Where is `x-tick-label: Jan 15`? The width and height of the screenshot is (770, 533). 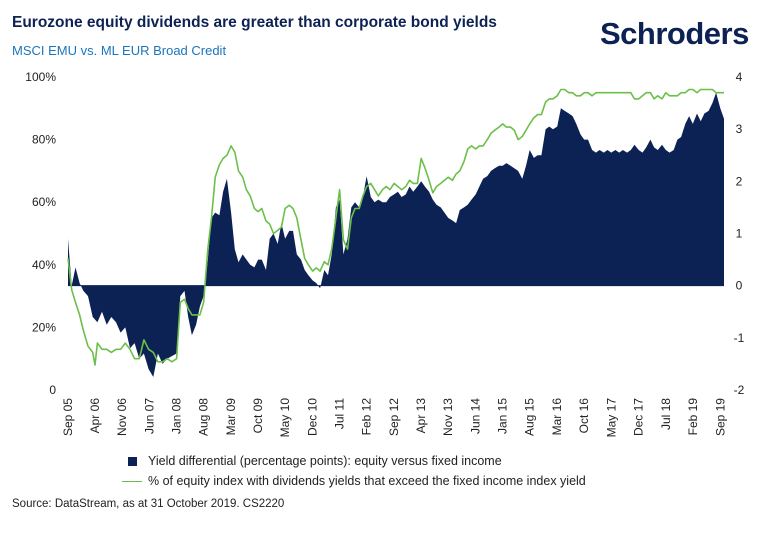
x-tick-label: Jan 15 is located at coordinates (503, 416).